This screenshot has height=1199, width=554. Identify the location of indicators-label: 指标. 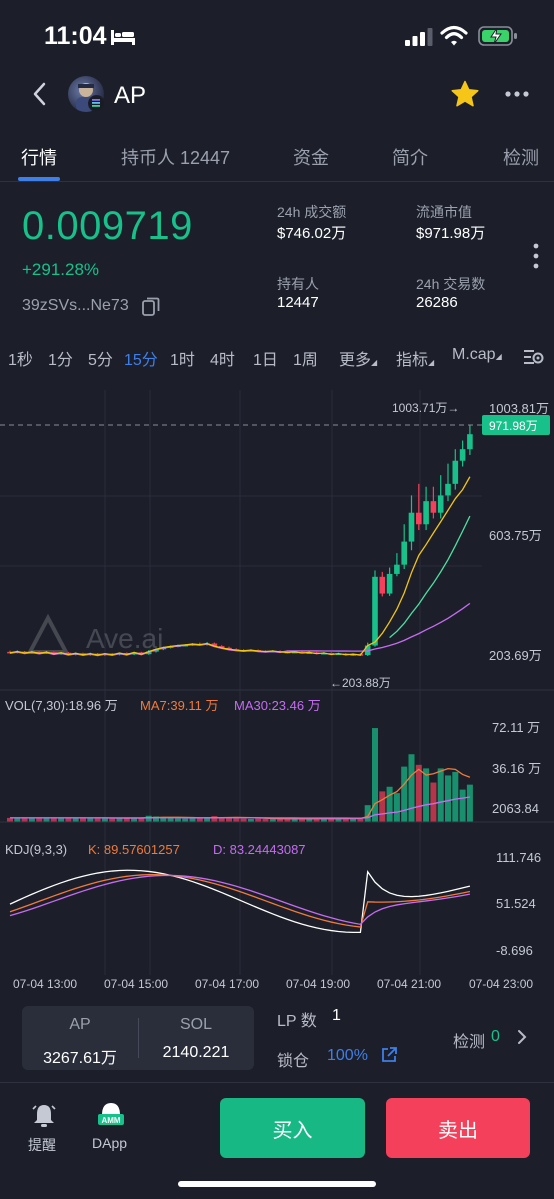
(412, 360).